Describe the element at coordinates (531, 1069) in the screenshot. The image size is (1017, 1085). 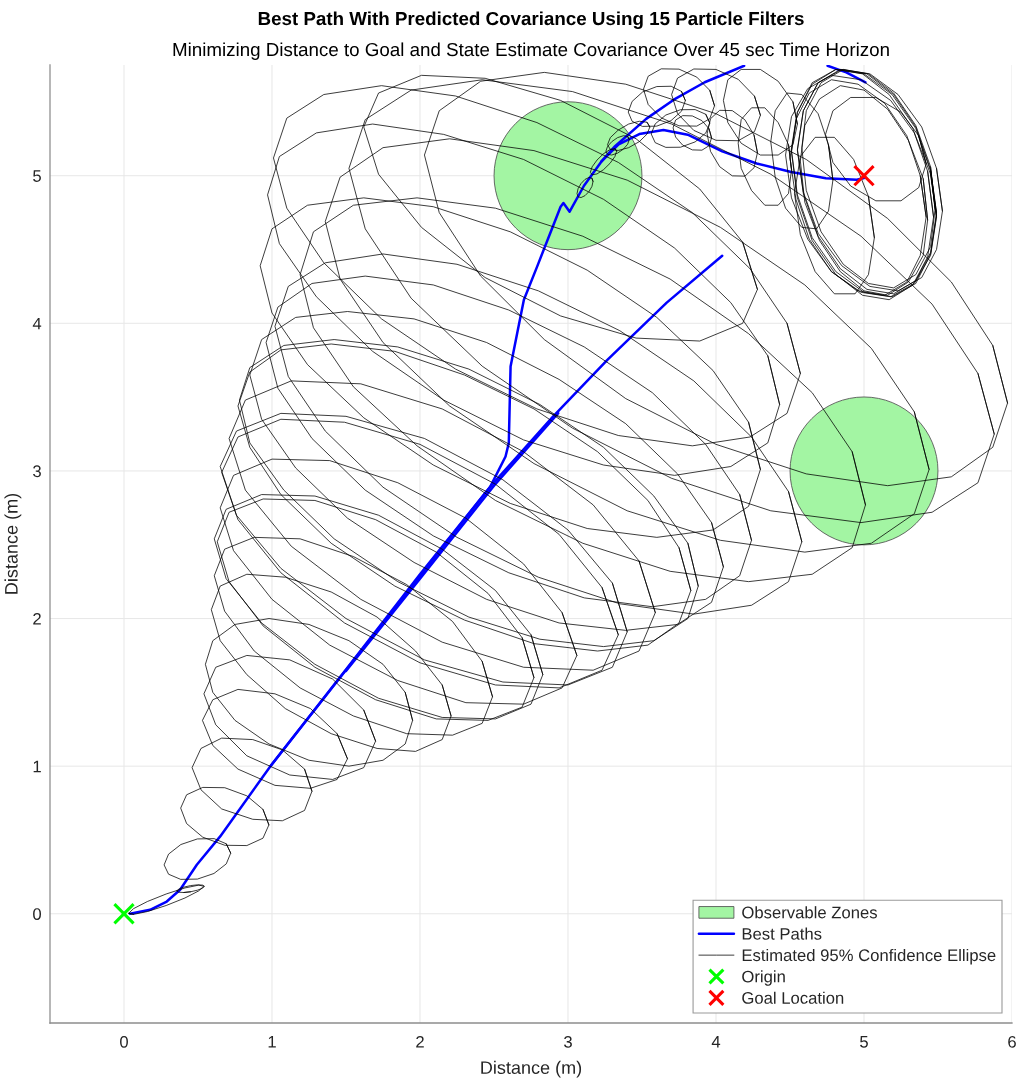
I see `x-axis-title: Distance (m)` at that location.